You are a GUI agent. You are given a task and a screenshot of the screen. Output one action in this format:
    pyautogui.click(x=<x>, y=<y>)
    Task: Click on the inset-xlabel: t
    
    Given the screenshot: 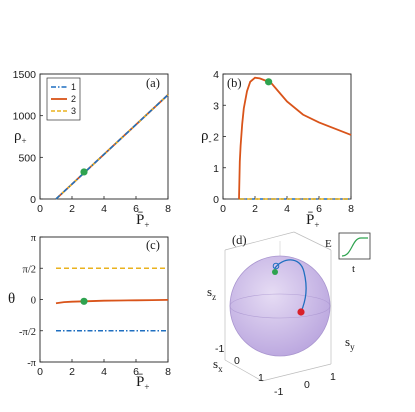 What is the action you would take?
    pyautogui.click(x=353, y=269)
    